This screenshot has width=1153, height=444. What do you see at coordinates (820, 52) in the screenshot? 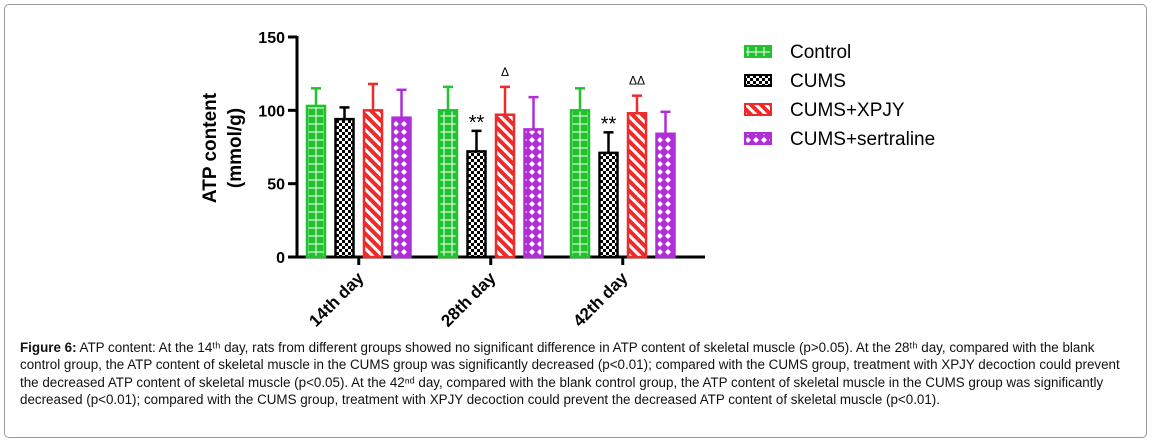
I see `legend-label: Control` at bounding box center [820, 52].